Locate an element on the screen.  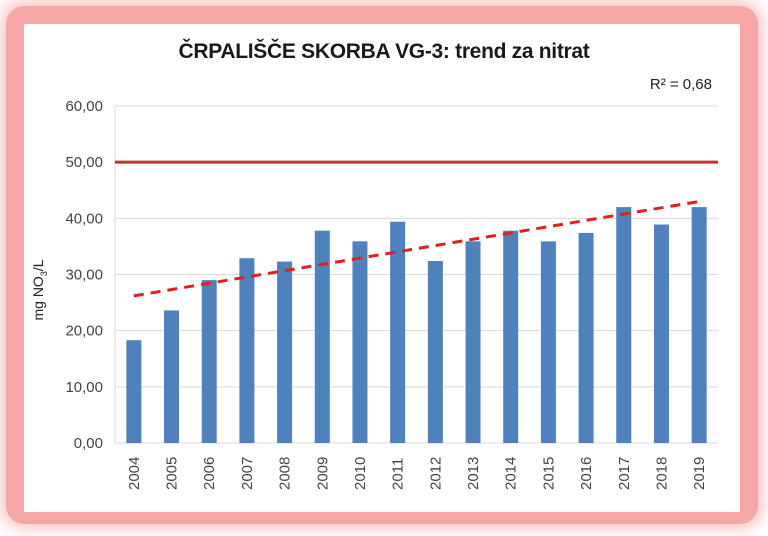
y-tick-label: 40,00 is located at coordinates (84, 218).